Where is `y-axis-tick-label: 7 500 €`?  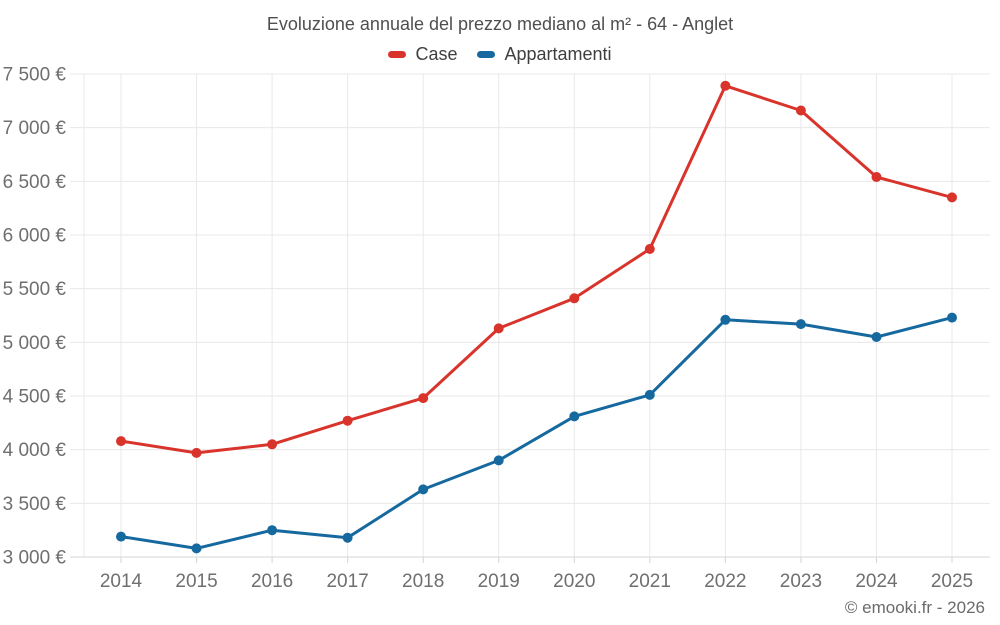 y-axis-tick-label: 7 500 € is located at coordinates (35, 75).